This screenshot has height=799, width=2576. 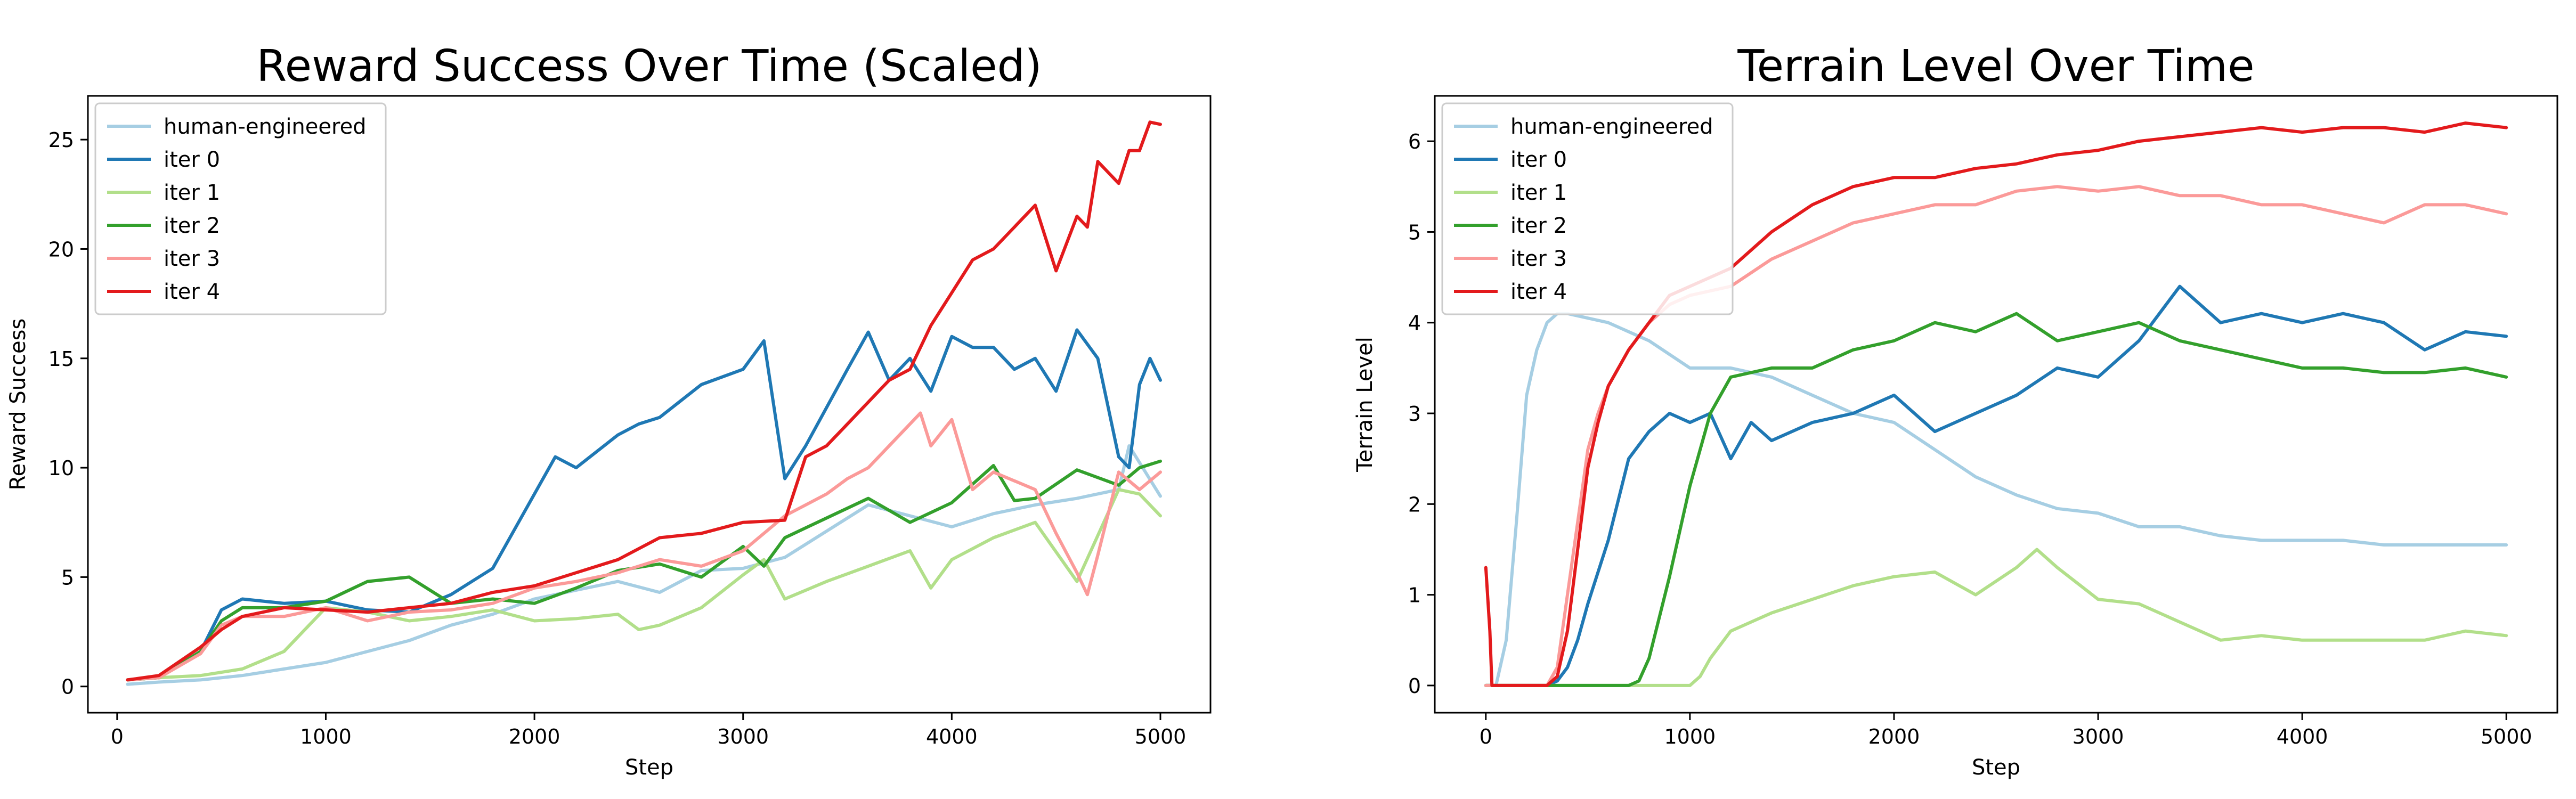 I want to click on y-tick-label: 10, so click(x=61, y=468).